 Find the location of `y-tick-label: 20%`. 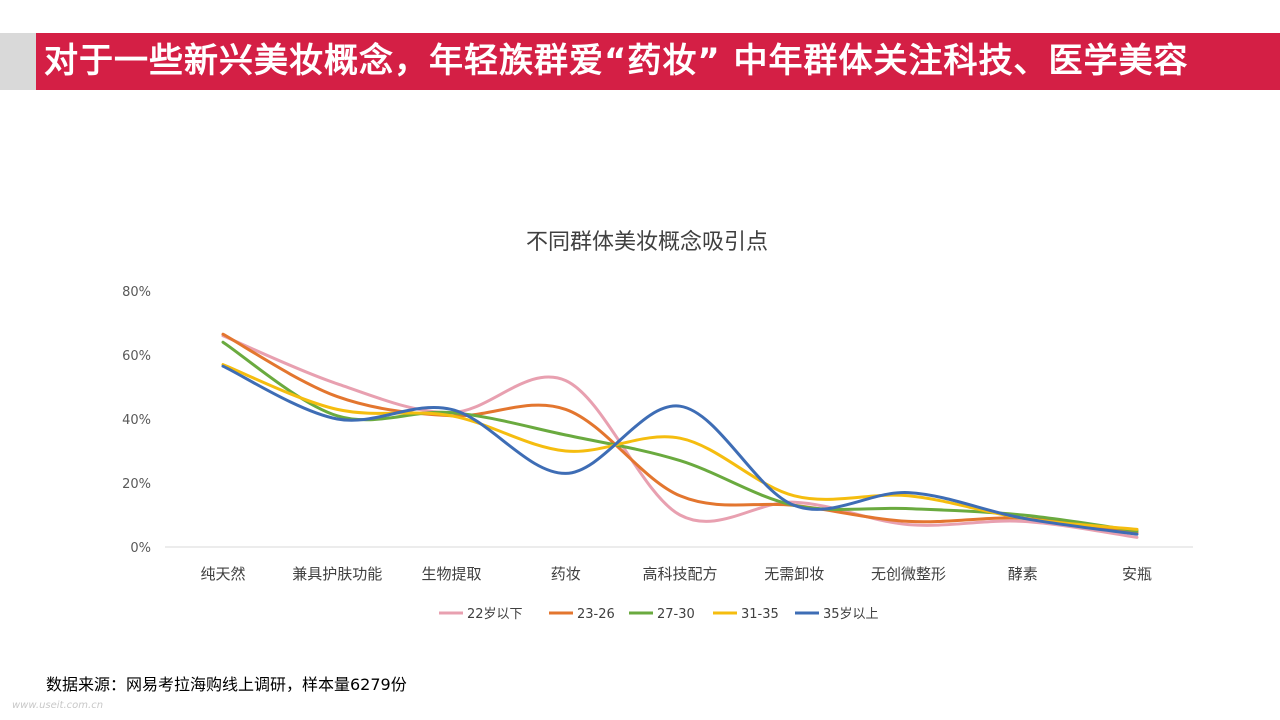

y-tick-label: 20% is located at coordinates (136, 484).